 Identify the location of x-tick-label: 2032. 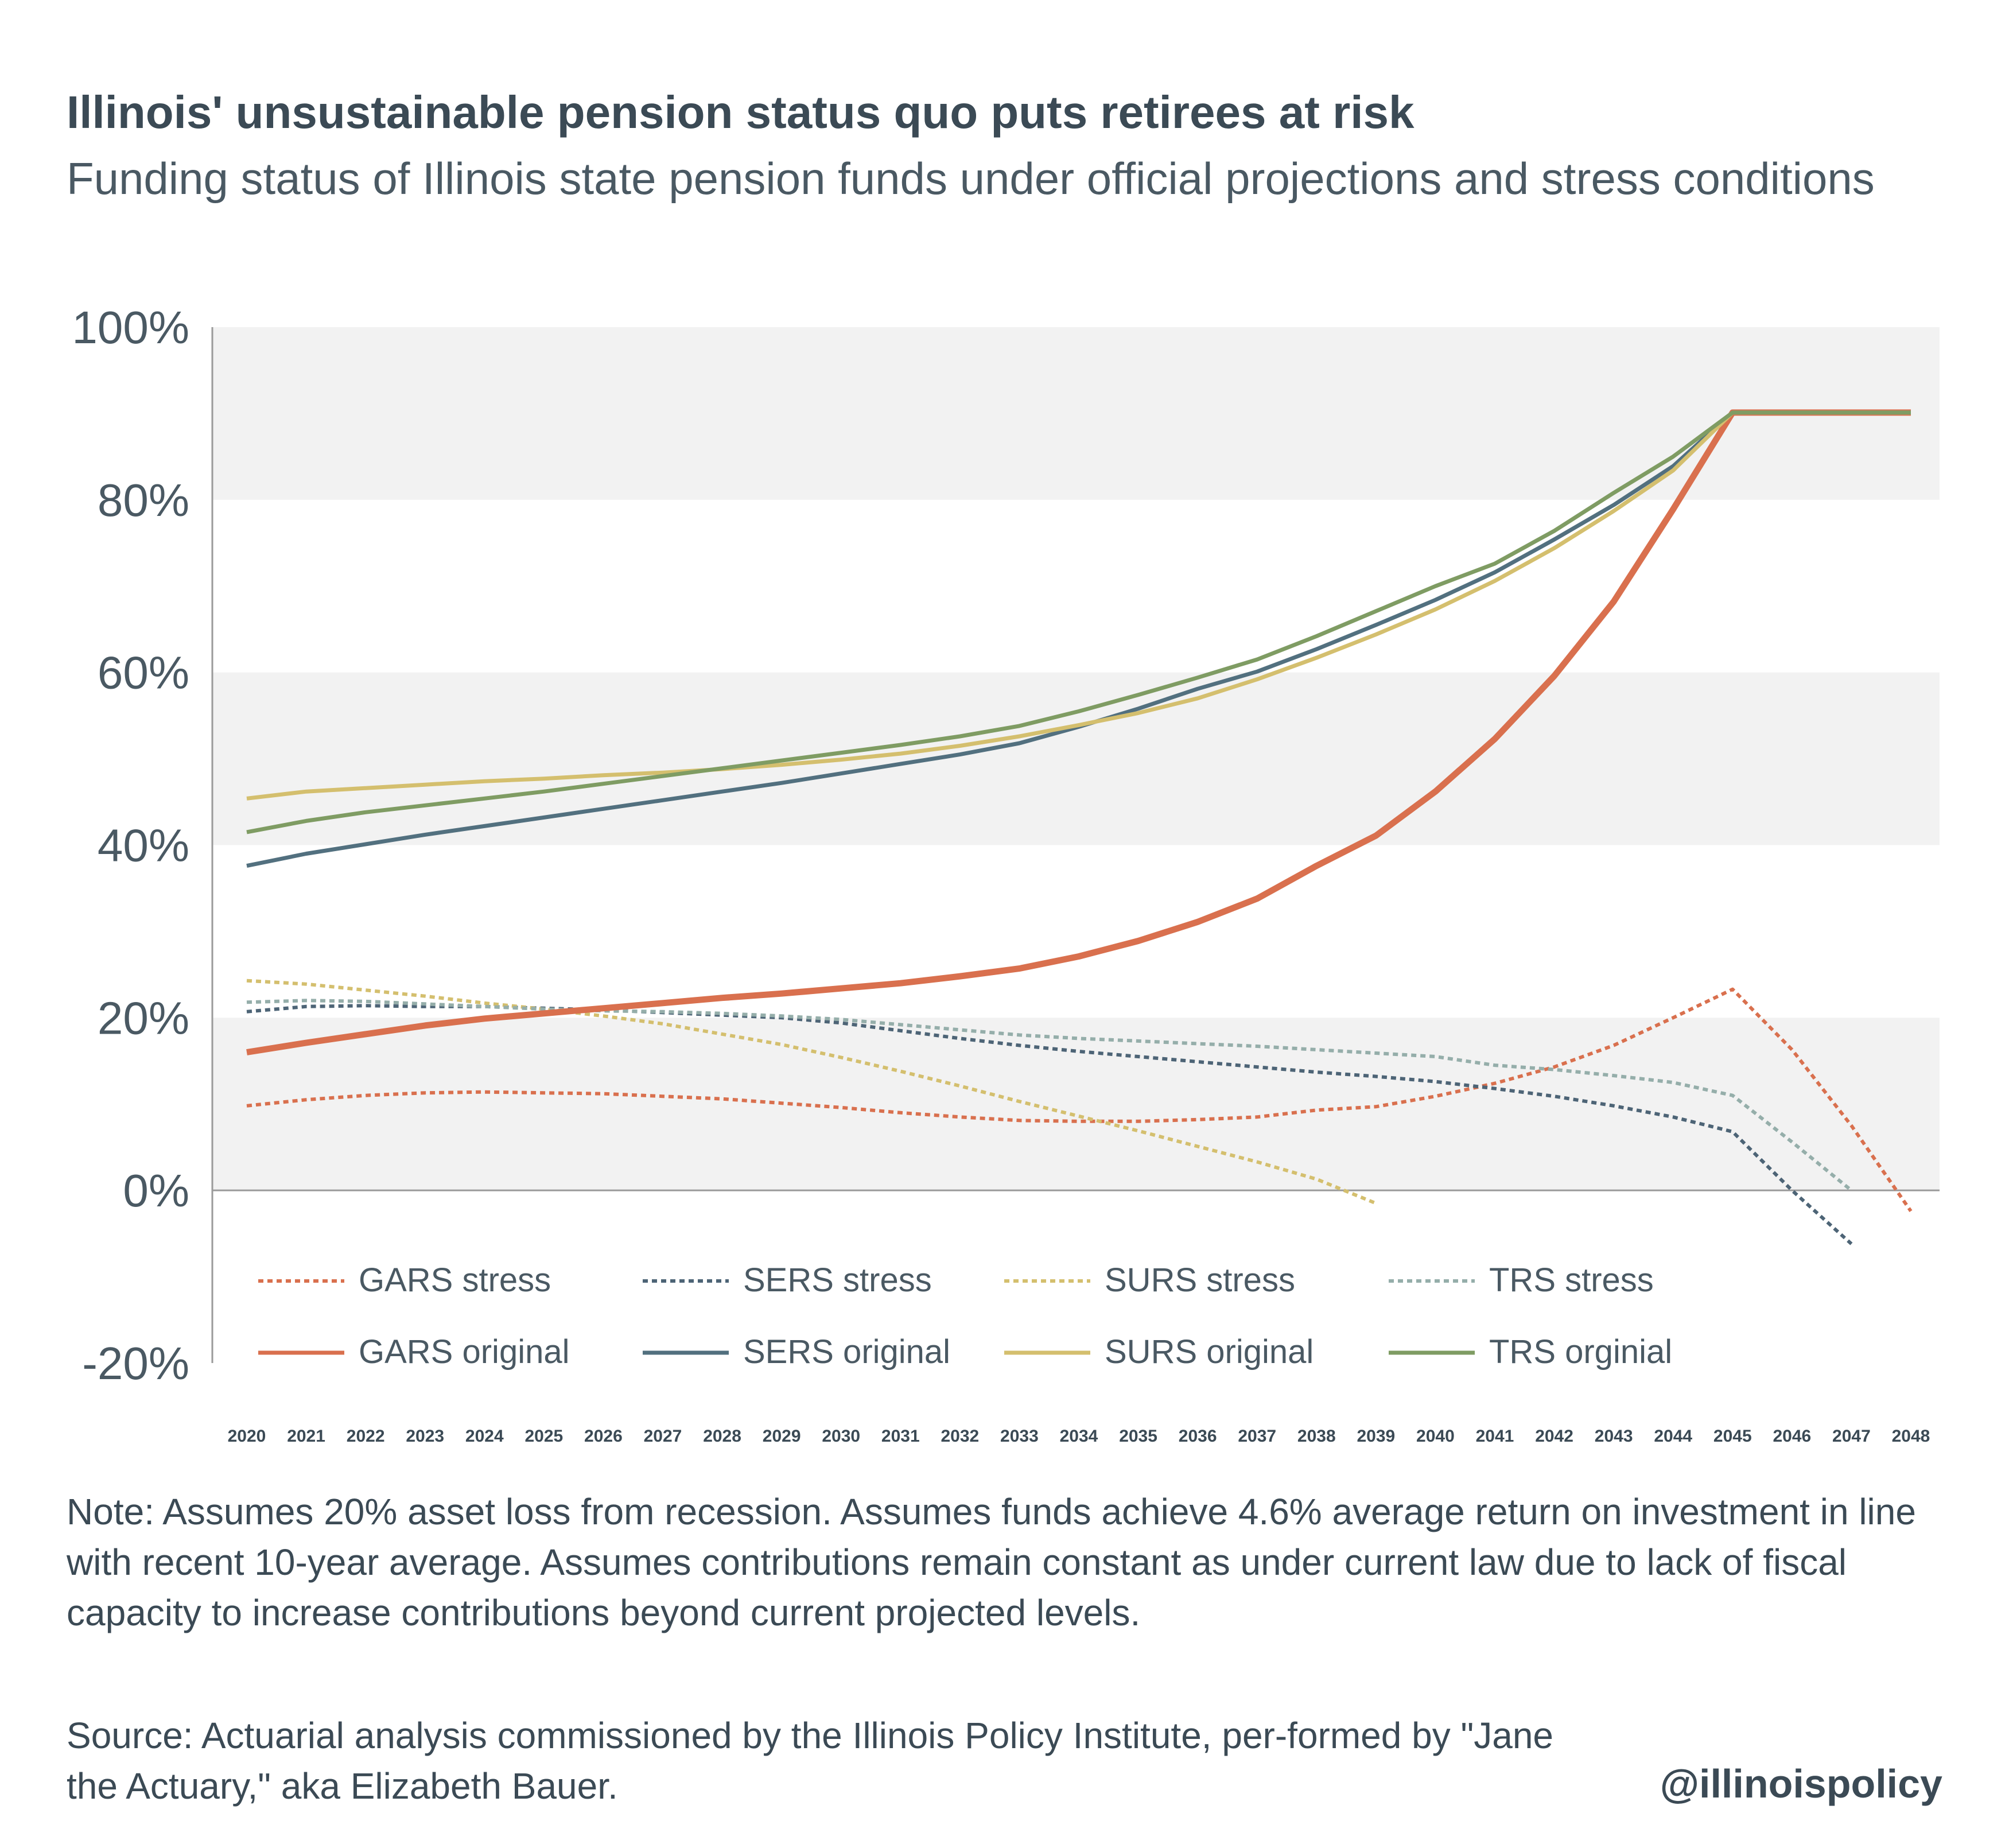
(960, 1437).